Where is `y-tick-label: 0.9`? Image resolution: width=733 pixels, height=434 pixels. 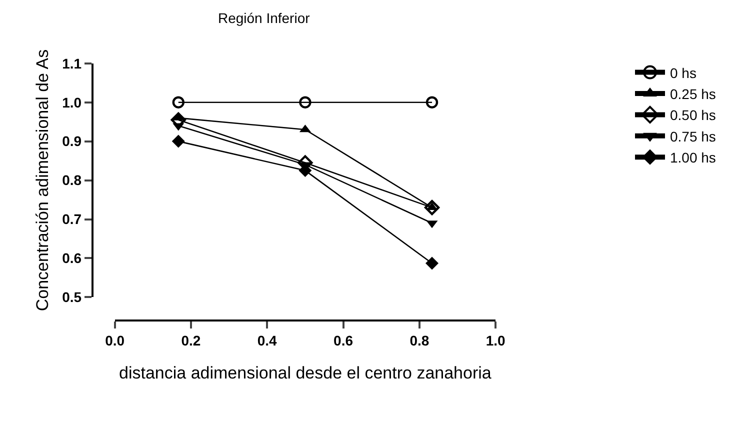
y-tick-label: 0.9 is located at coordinates (72, 141).